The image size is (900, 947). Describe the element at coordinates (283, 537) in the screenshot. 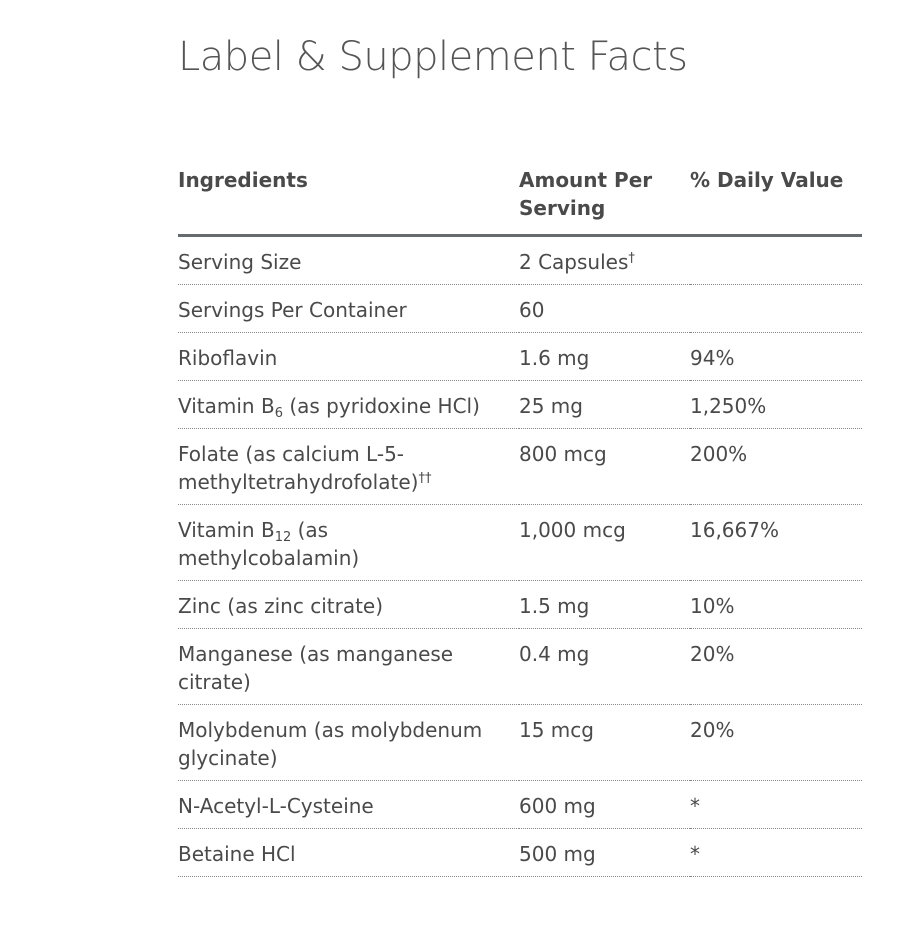

I see `subscript: 12` at that location.